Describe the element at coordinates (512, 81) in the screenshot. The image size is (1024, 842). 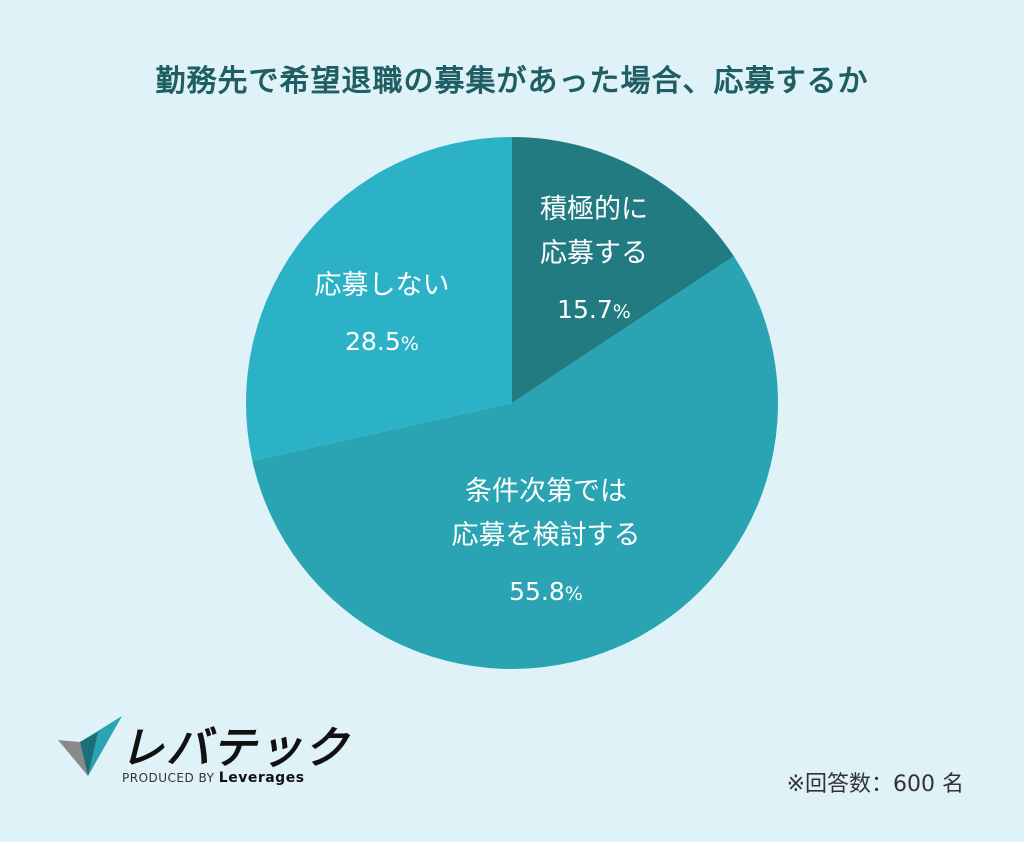
I see `chart-title: 勤務先で希望退職の募集があった場合、応募するか` at that location.